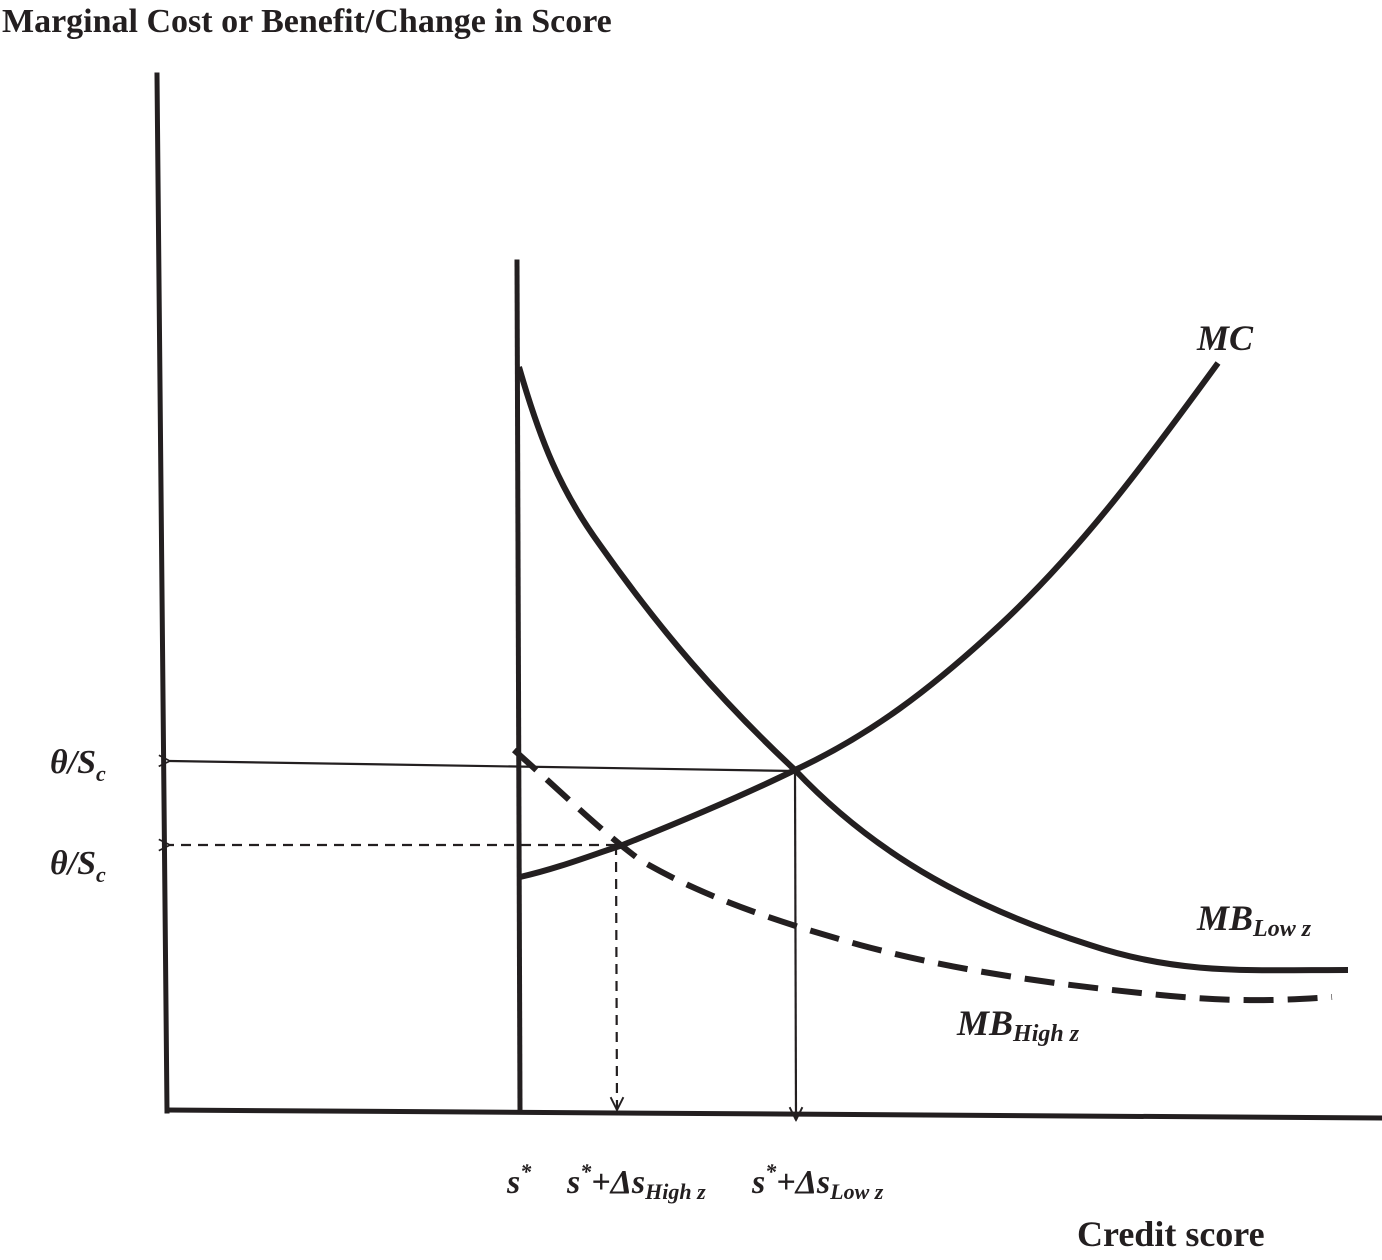  I want to click on high-z-score-arrow, so click(616, 977).